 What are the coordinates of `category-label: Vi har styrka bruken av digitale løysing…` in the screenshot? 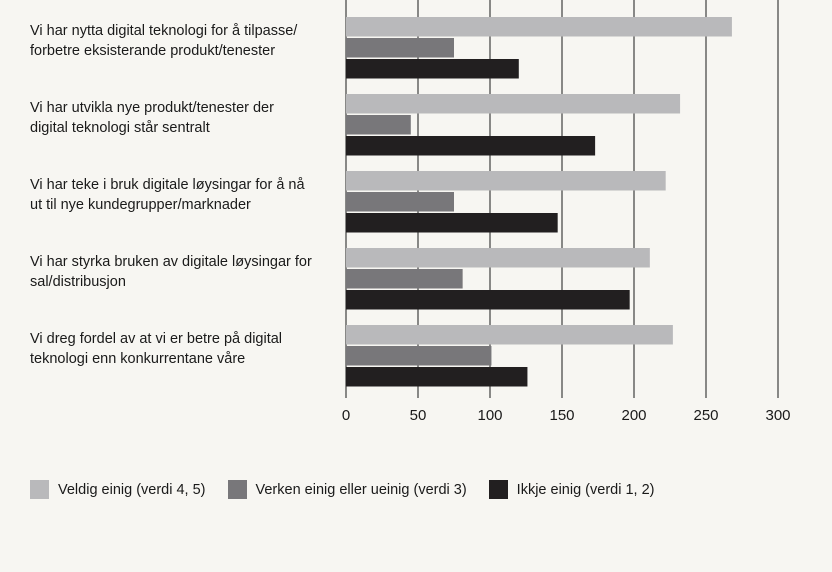 It's located at (171, 262).